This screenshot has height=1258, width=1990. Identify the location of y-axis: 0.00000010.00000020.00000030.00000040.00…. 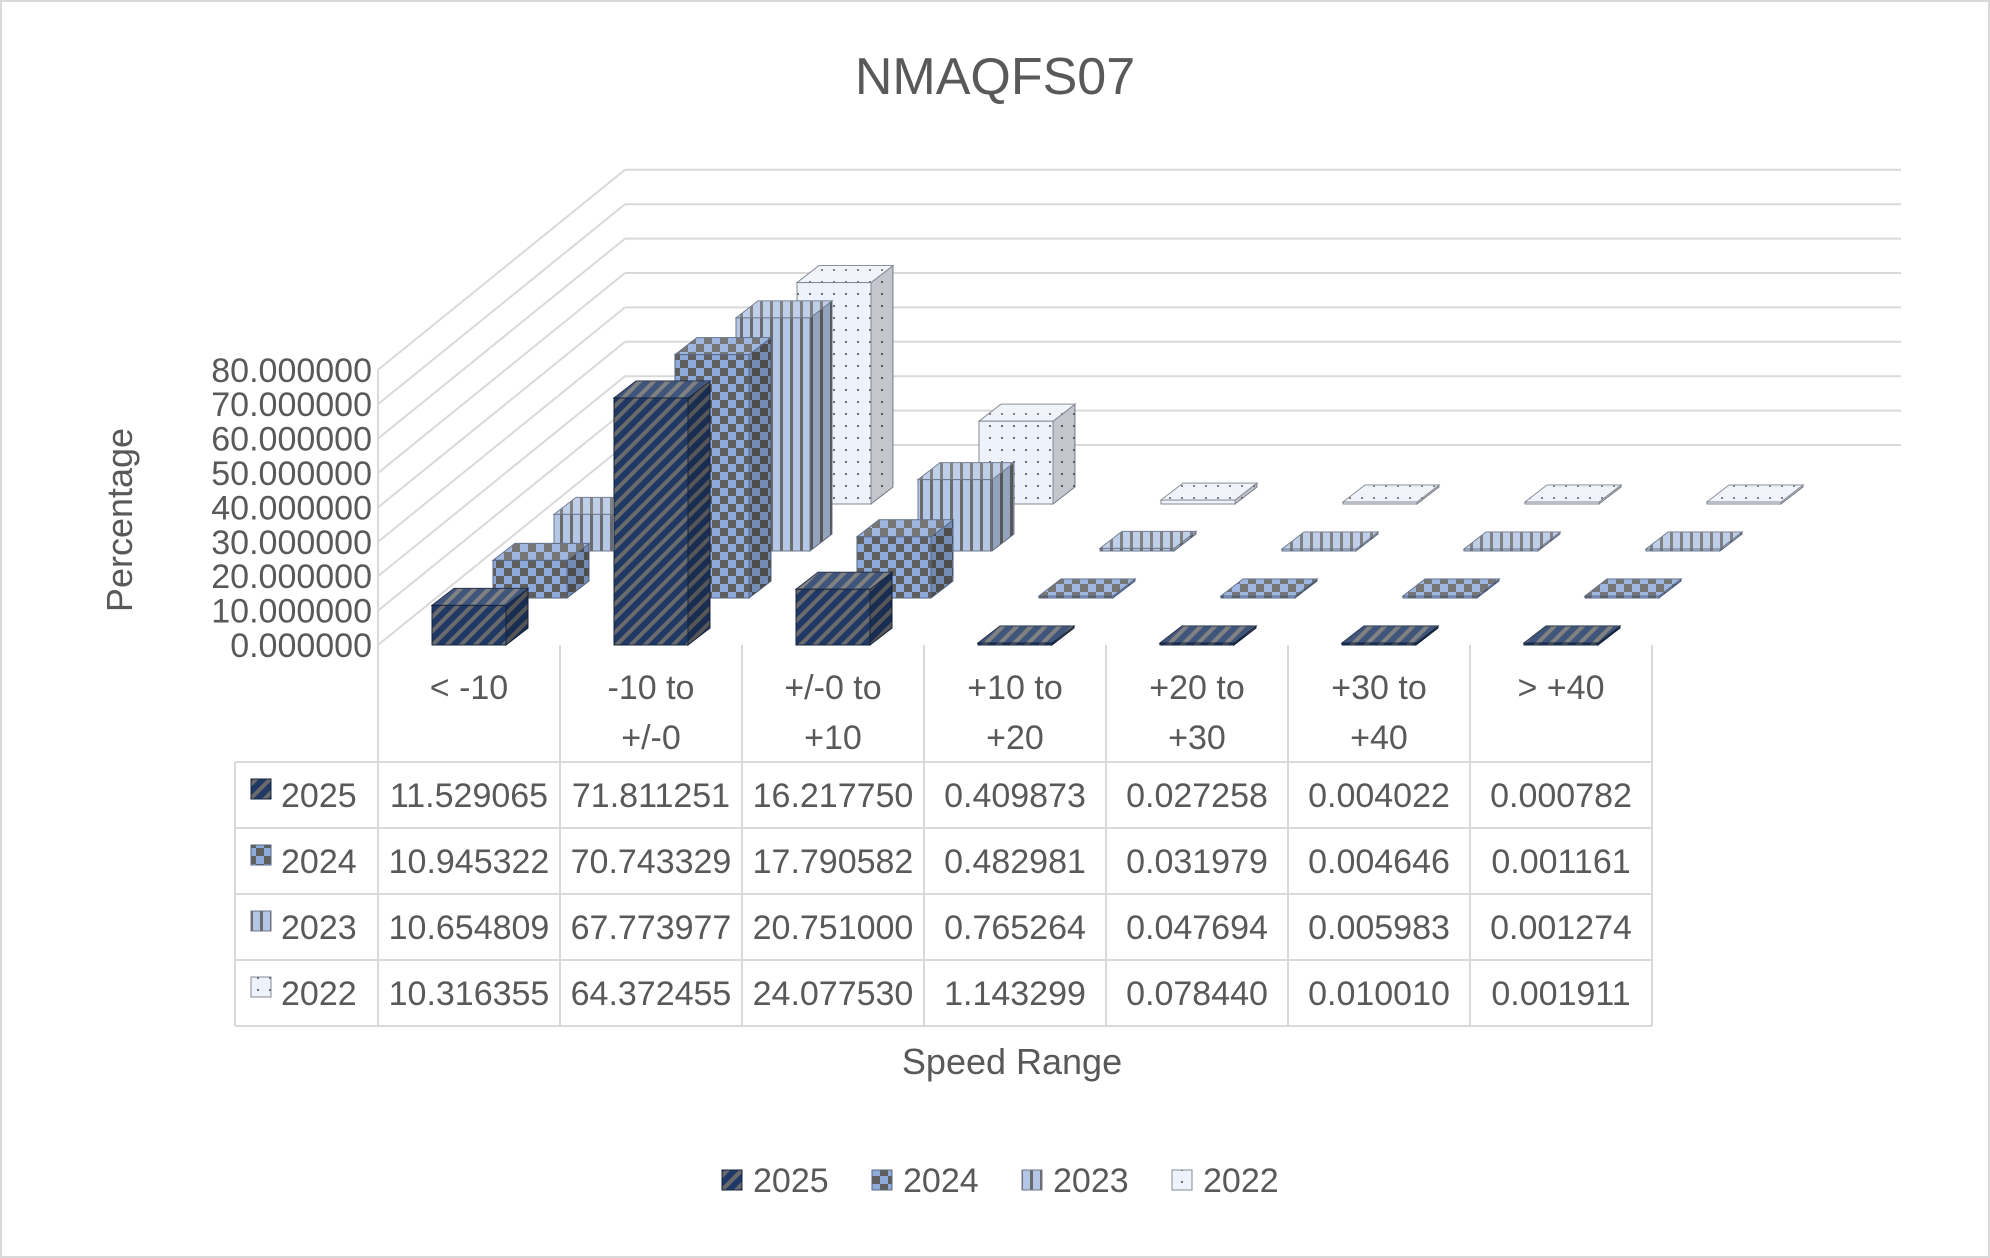
(291, 508).